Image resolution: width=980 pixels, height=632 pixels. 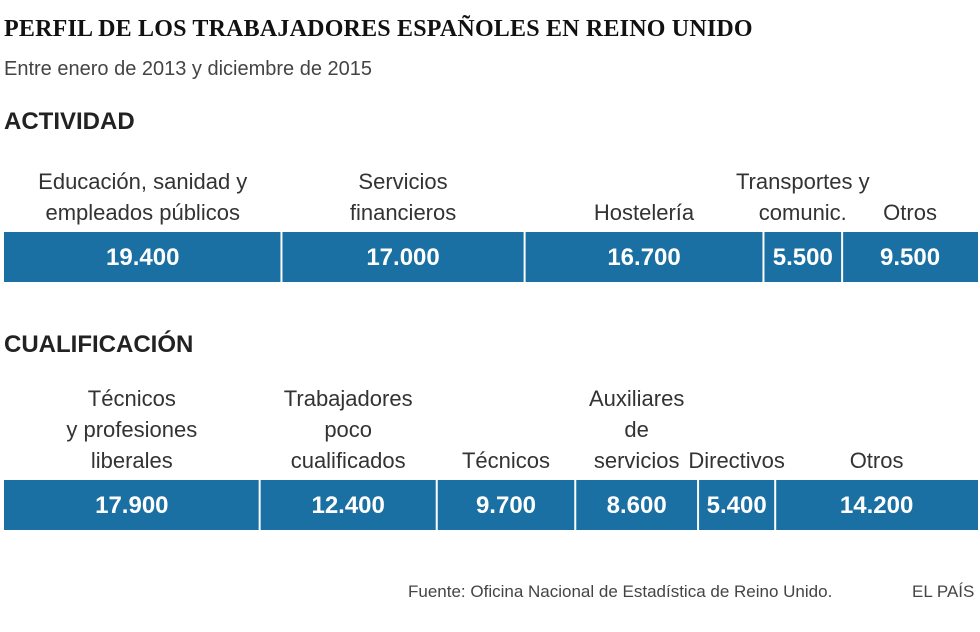 What do you see at coordinates (99, 344) in the screenshot?
I see `section-title-cualificacion: CUALIFICACIÓN` at bounding box center [99, 344].